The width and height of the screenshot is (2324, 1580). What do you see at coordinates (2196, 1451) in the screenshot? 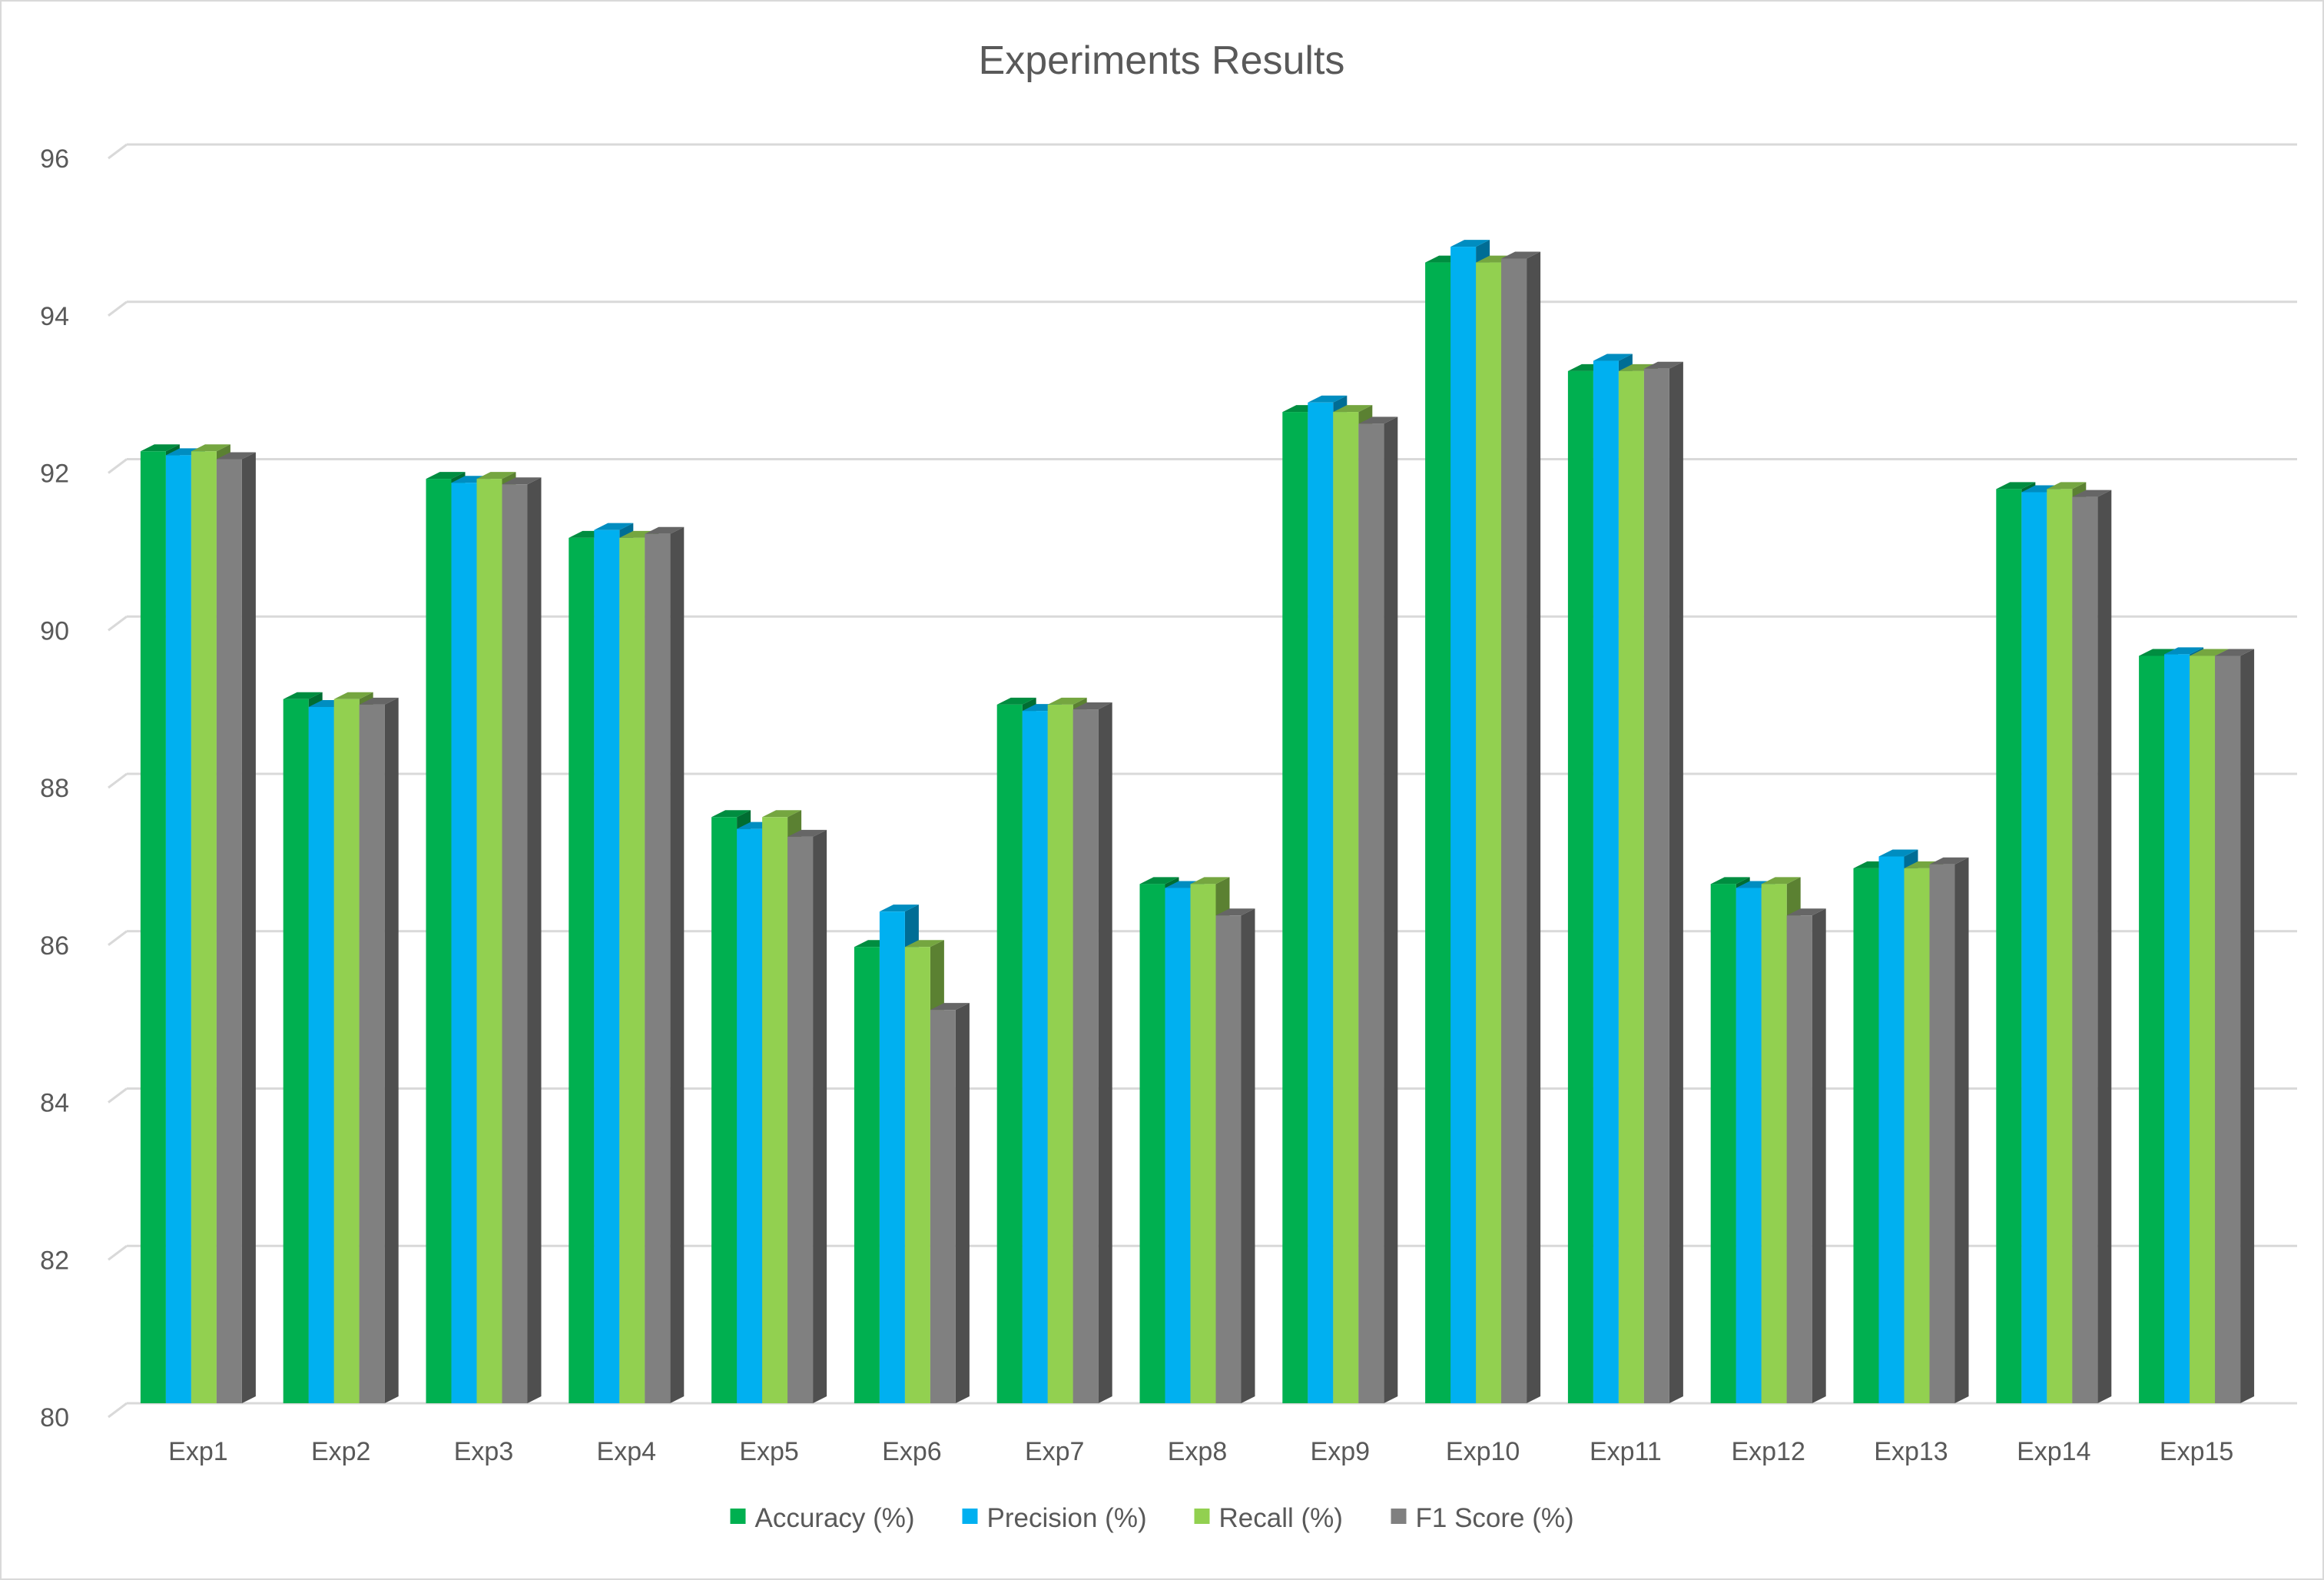
I see `x-tick-label: Exp15` at bounding box center [2196, 1451].